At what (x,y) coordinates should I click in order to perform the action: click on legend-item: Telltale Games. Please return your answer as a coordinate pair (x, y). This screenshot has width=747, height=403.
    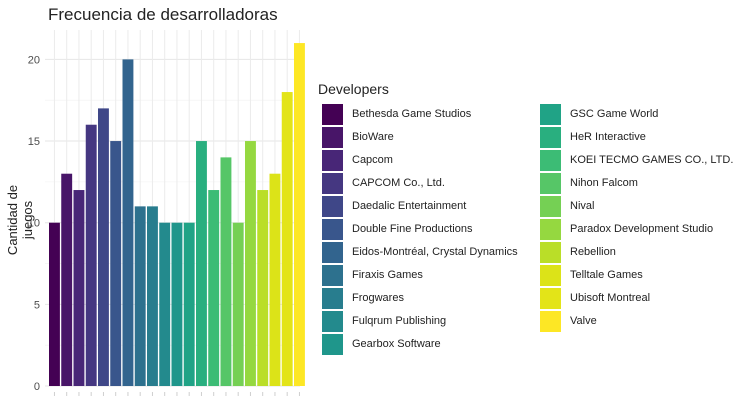
    Looking at the image, I should click on (591, 275).